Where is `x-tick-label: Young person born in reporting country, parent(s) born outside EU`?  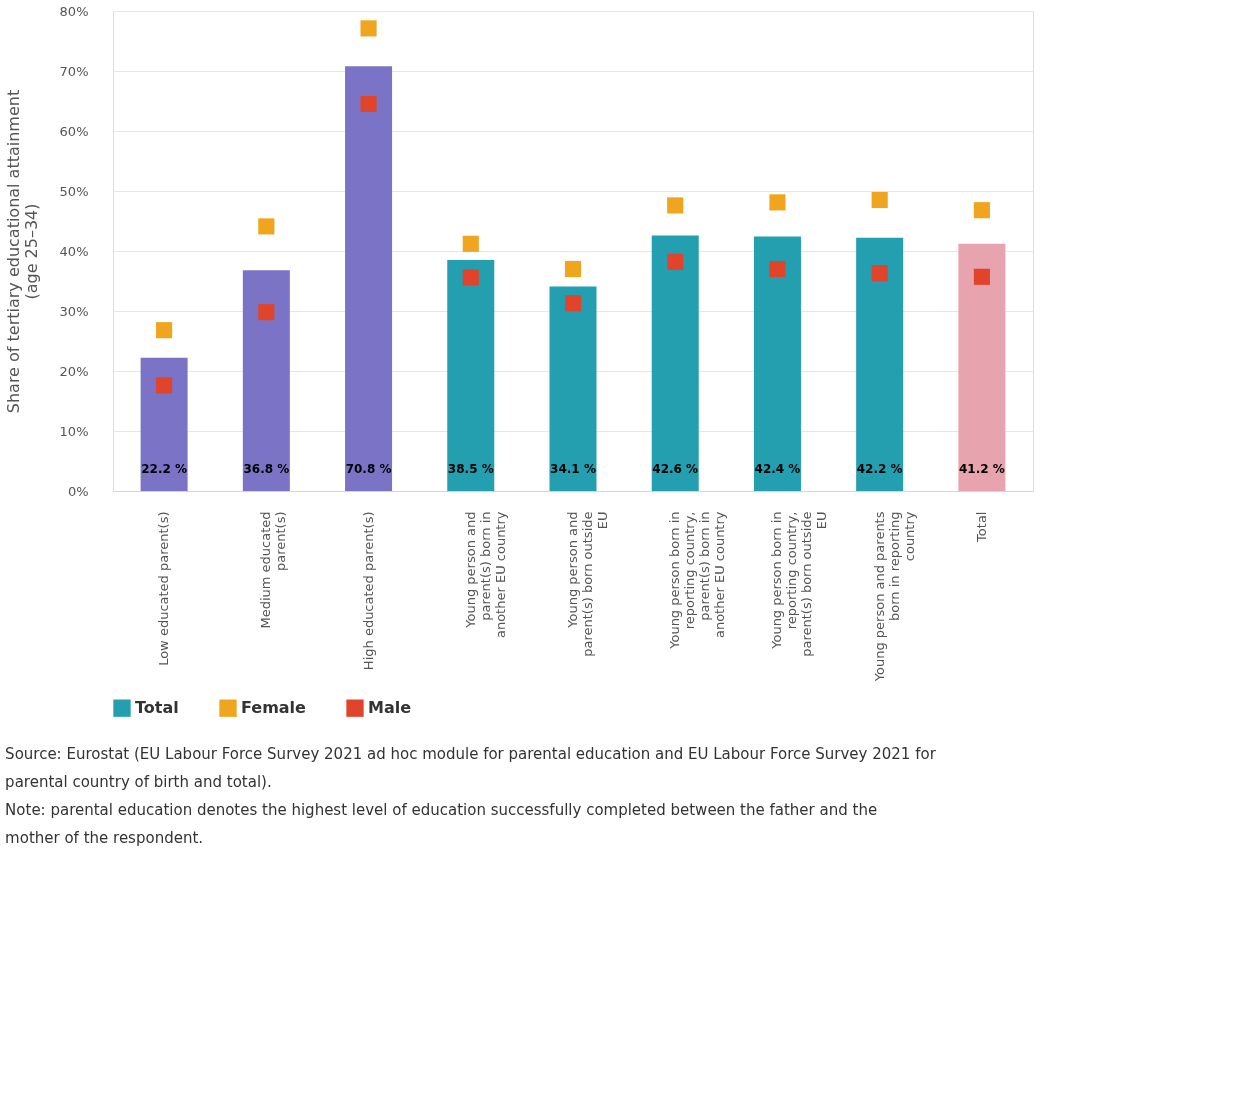 x-tick-label: Young person born in reporting country, parent(s) born outside EU is located at coordinates (799, 584).